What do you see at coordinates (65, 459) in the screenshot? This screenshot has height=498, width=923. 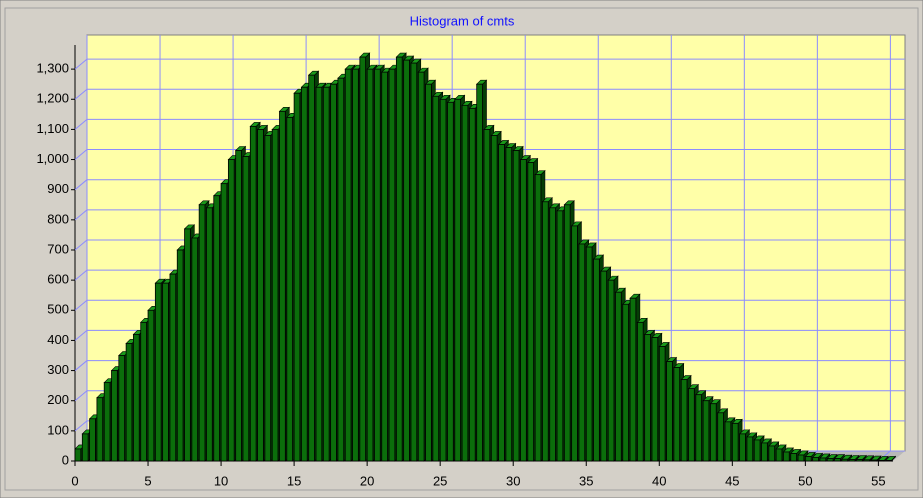 I see `y-tick-label: 0` at bounding box center [65, 459].